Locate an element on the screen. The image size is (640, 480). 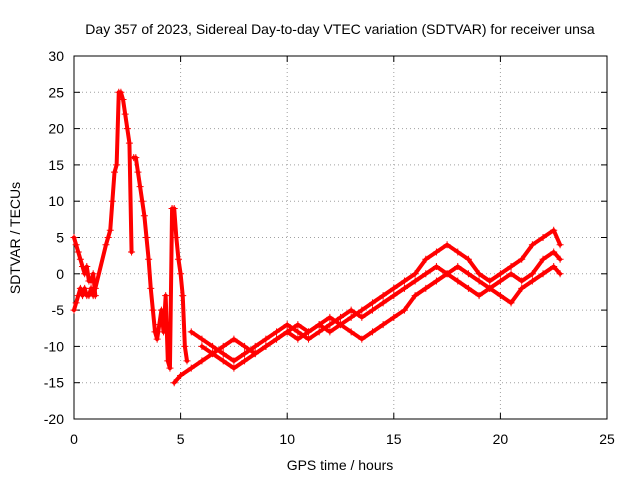
y-tick-label: 5 is located at coordinates (60, 238).